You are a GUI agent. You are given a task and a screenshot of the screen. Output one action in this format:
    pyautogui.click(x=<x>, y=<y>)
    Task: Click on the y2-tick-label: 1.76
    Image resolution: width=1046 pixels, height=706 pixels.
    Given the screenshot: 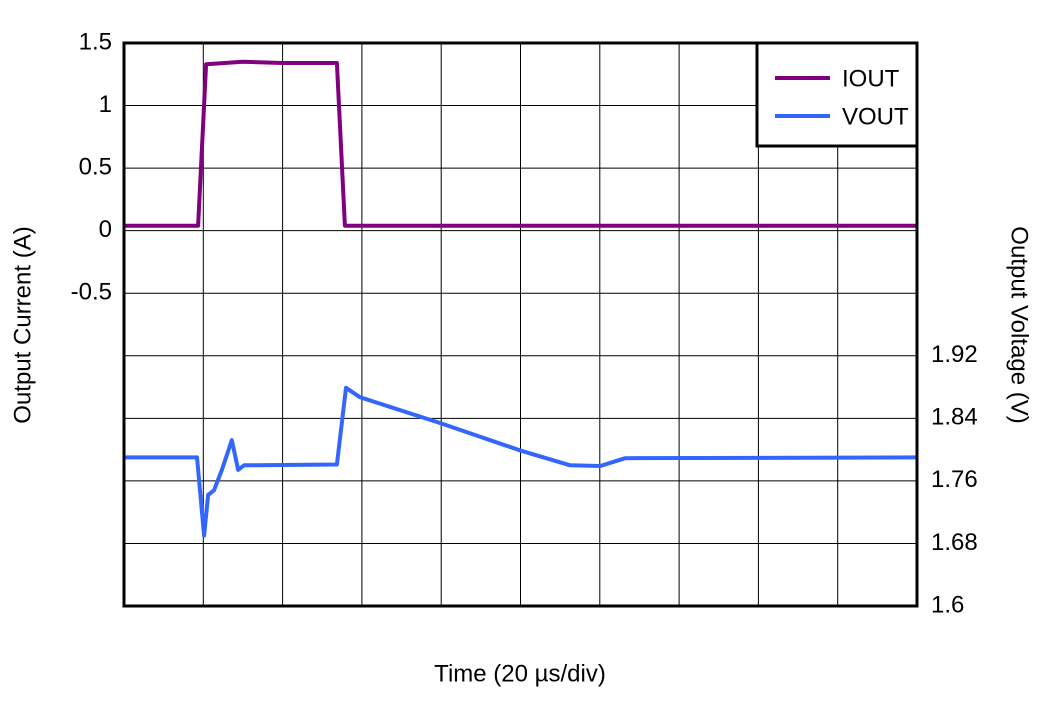 What is the action you would take?
    pyautogui.click(x=954, y=479)
    